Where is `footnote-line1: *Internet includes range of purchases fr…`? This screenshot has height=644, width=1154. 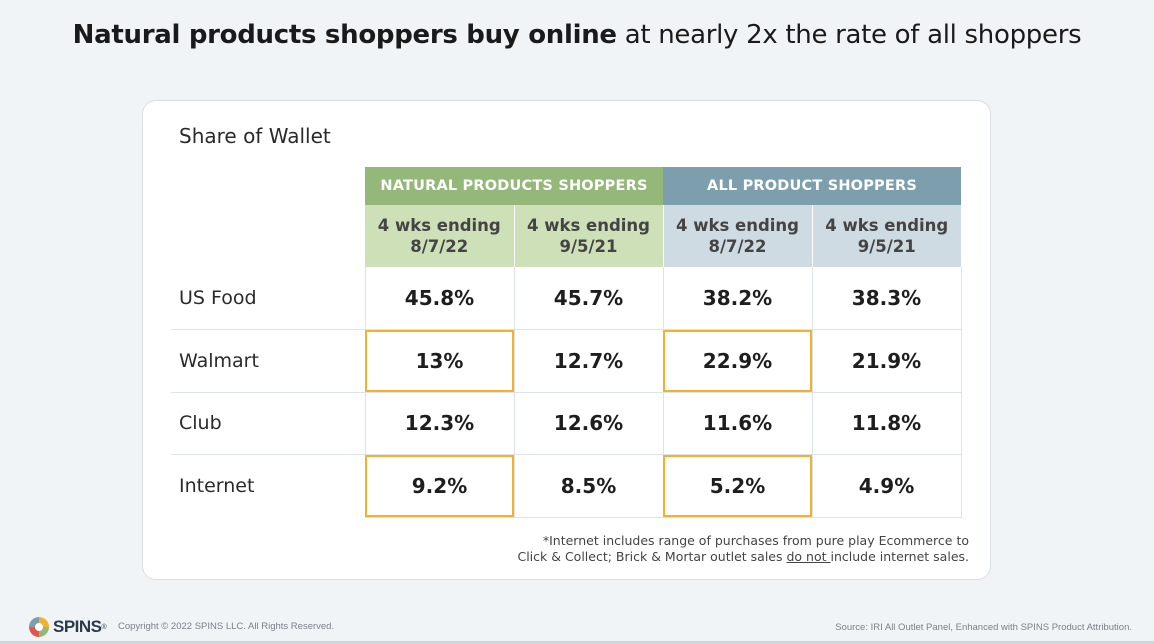 footnote-line1: *Internet includes range of purchases fr… is located at coordinates (755, 540).